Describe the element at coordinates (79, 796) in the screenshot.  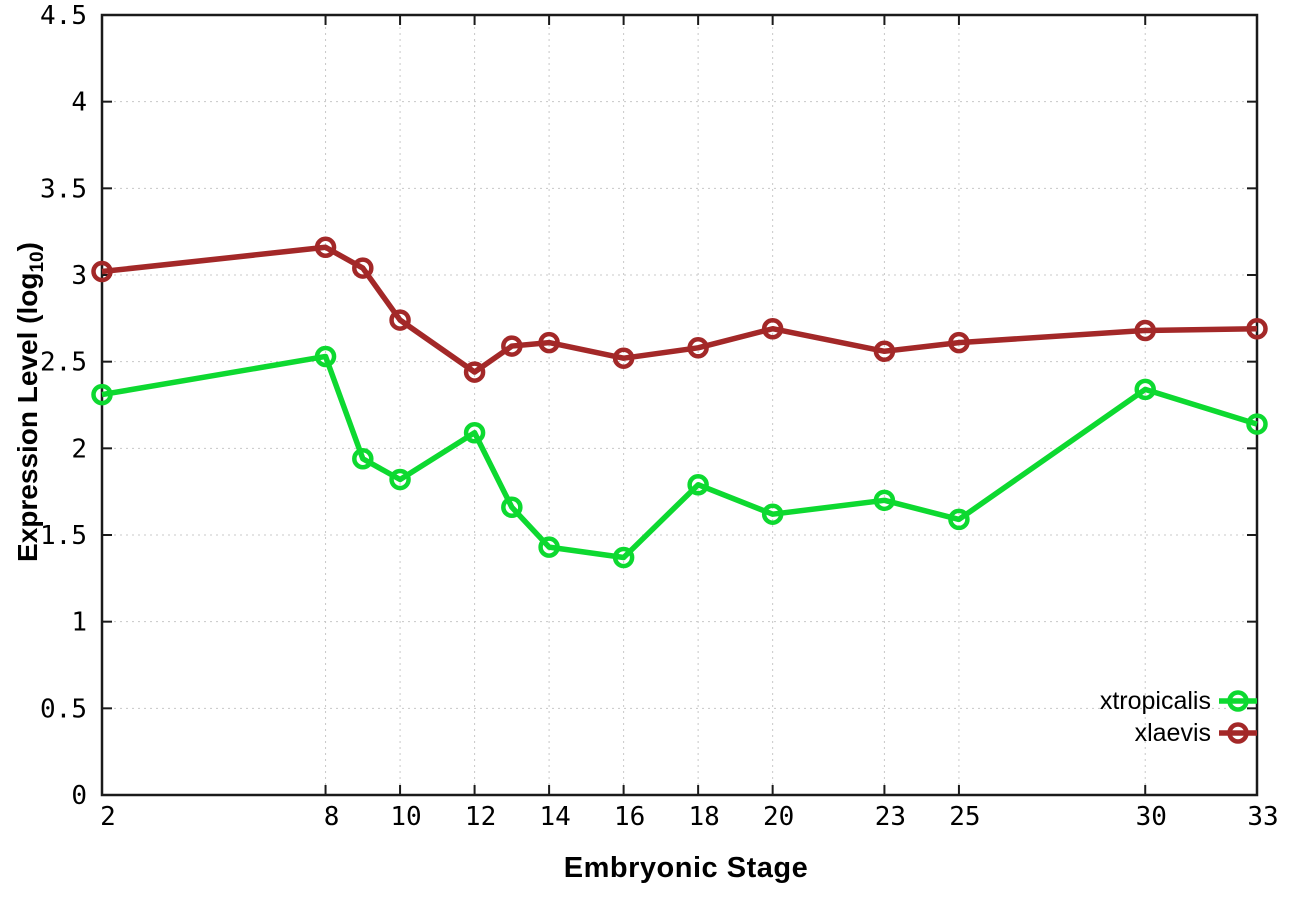
I see `y-tick-label: 0` at that location.